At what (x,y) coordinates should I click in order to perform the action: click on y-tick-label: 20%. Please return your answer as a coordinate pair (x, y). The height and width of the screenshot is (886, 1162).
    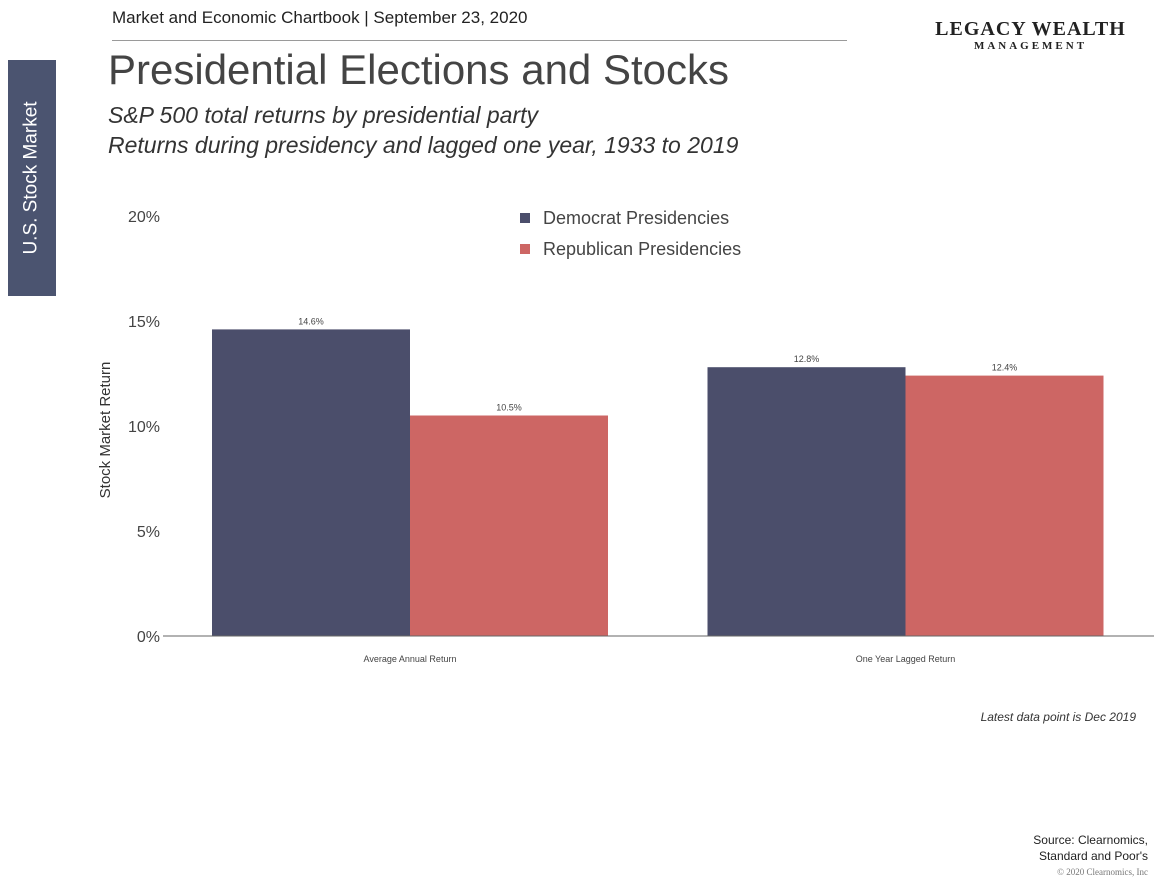
    Looking at the image, I should click on (144, 217).